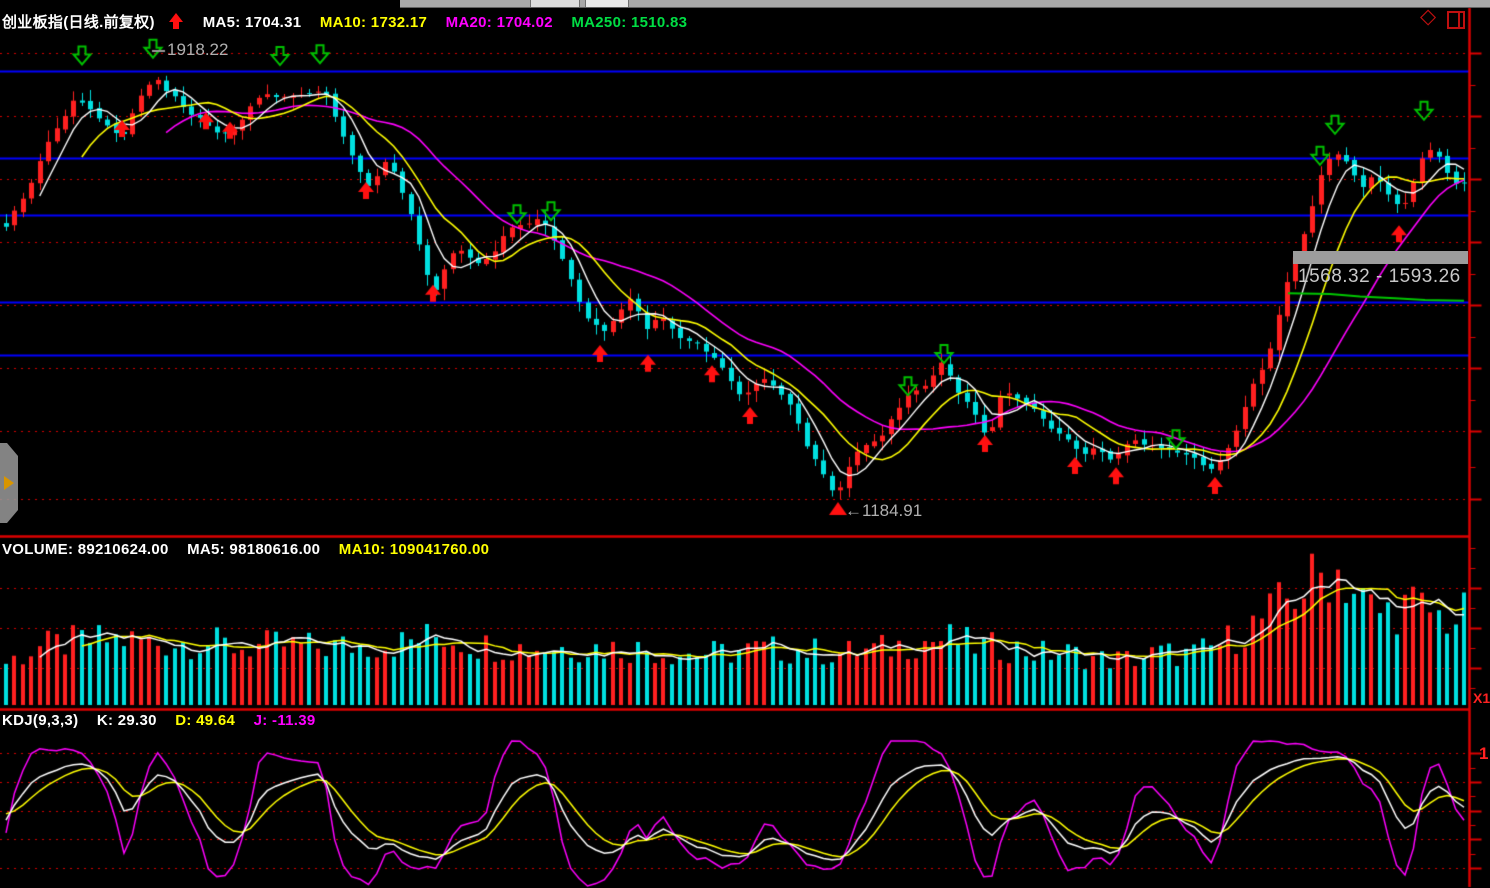  Describe the element at coordinates (284, 720) in the screenshot. I see `kdj-j-value: J: -11.39` at that location.